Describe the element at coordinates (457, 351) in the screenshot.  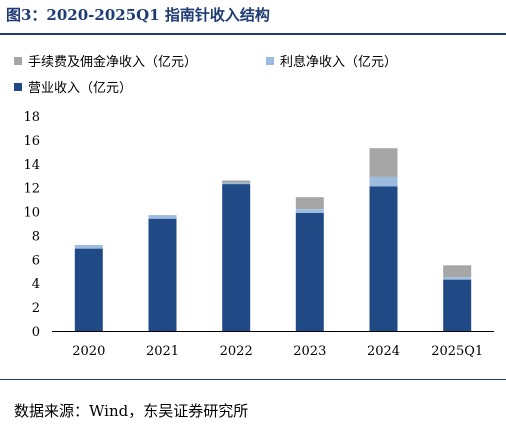
I see `x-tick-label: 2025Q1` at that location.